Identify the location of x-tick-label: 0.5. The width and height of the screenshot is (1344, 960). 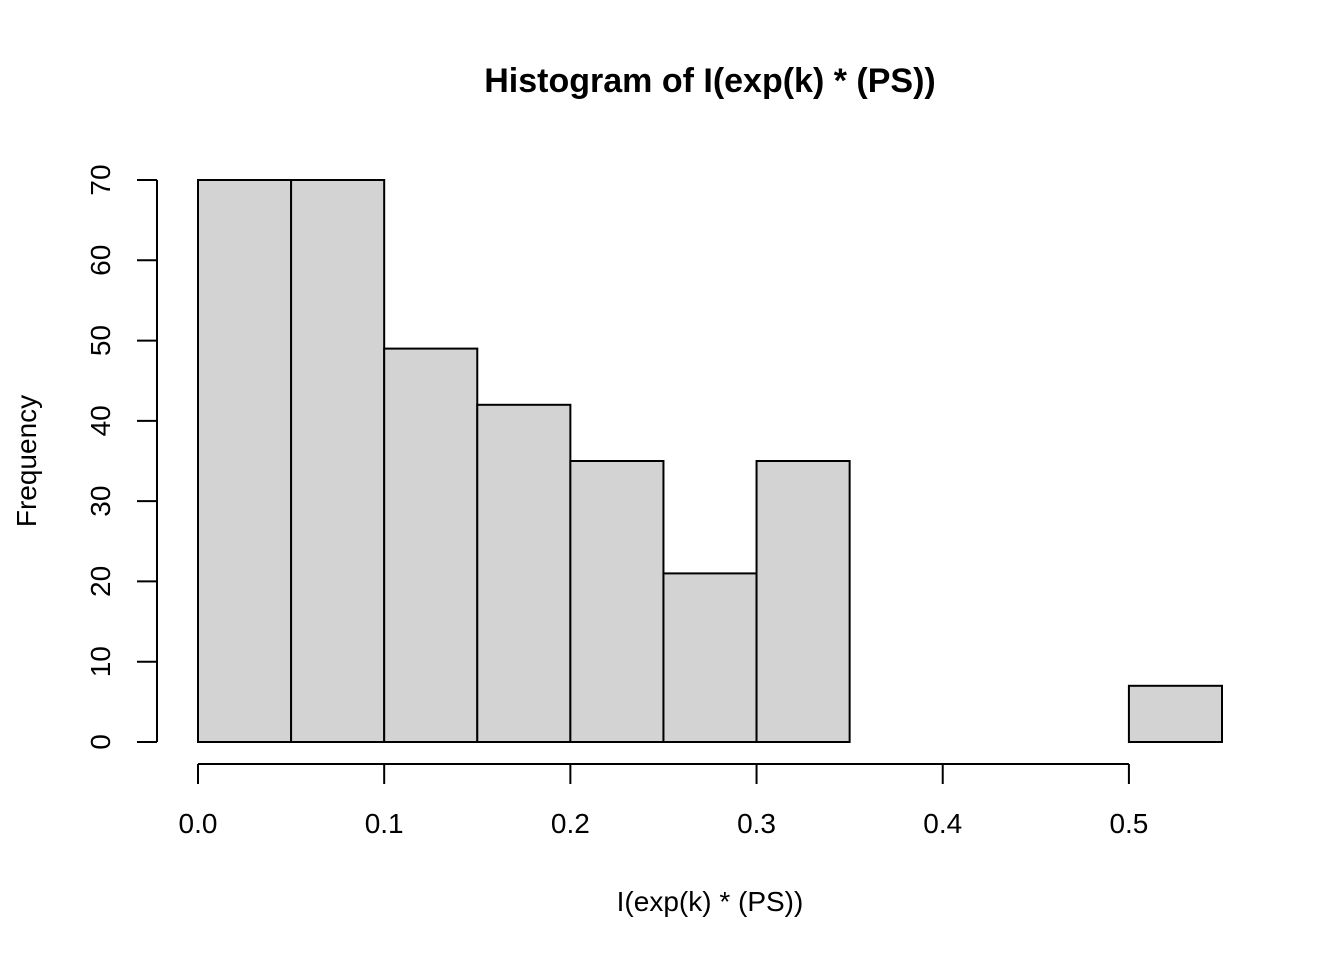
(1128, 823).